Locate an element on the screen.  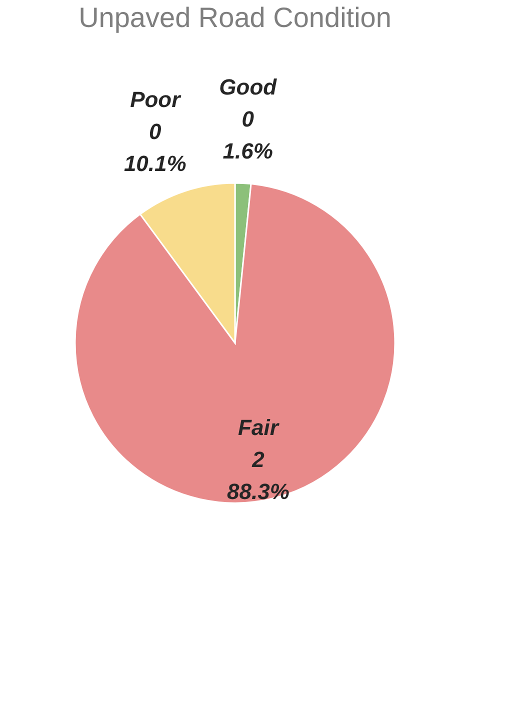
slice-label: Good is located at coordinates (248, 87).